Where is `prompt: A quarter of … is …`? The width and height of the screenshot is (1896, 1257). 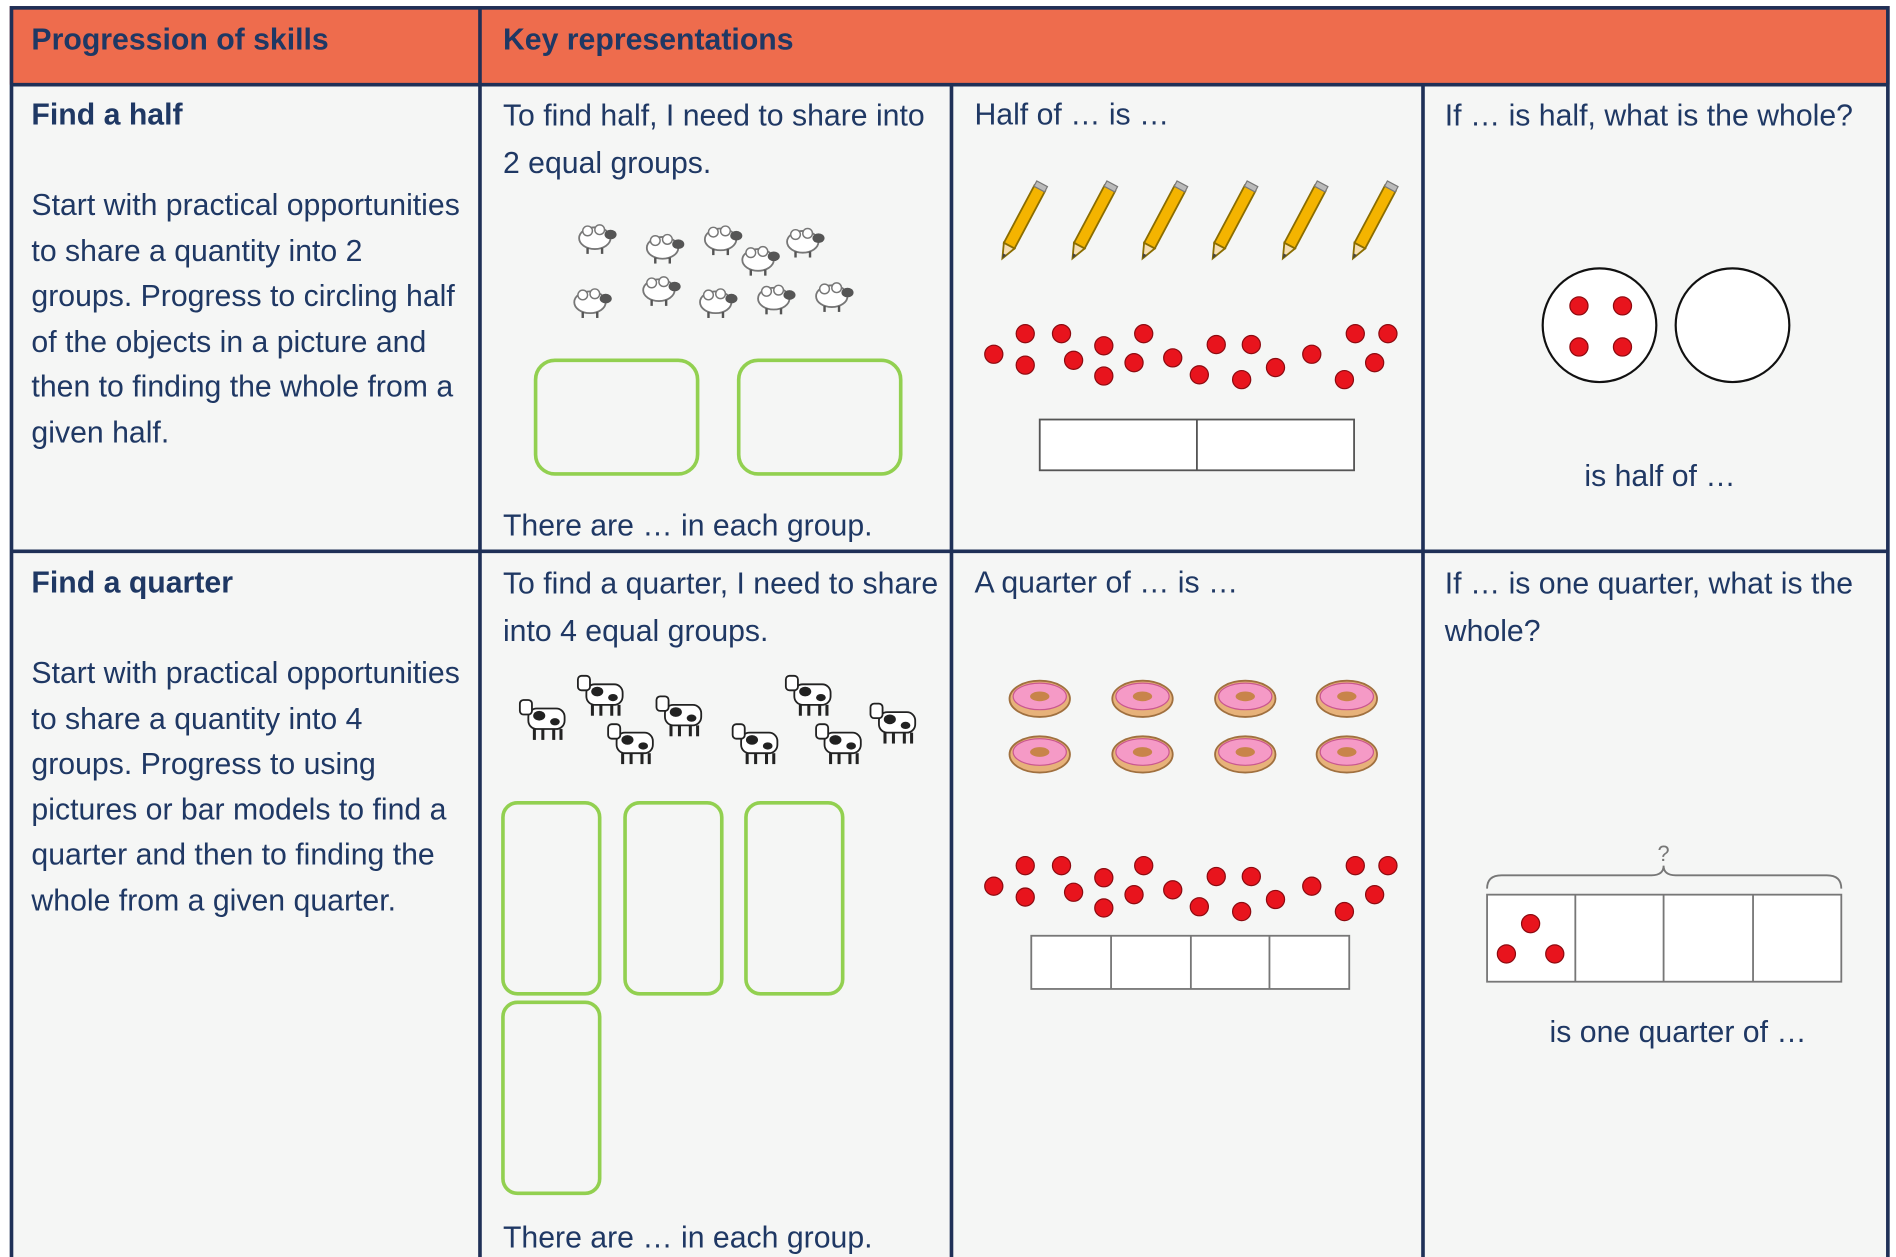 prompt: A quarter of … is … is located at coordinates (1106, 582).